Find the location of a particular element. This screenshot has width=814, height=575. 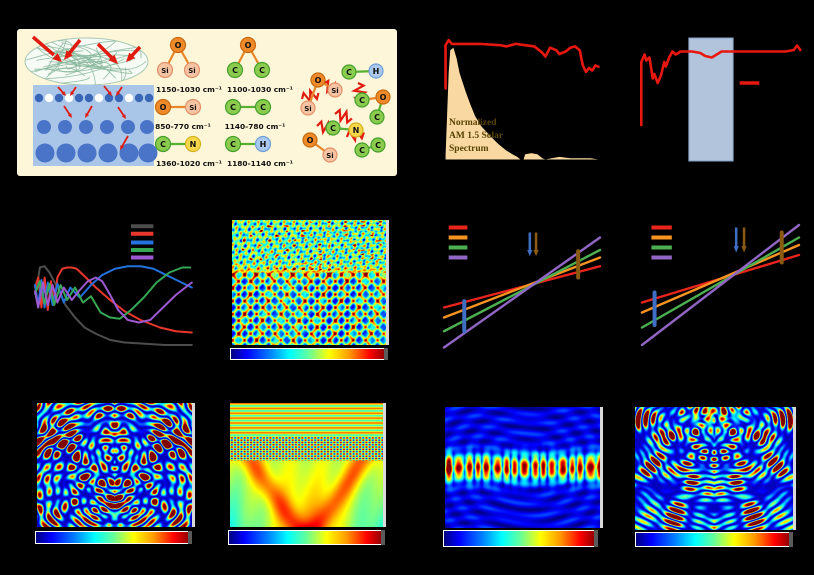

panel-c-plot is located at coordinates (720, 110).